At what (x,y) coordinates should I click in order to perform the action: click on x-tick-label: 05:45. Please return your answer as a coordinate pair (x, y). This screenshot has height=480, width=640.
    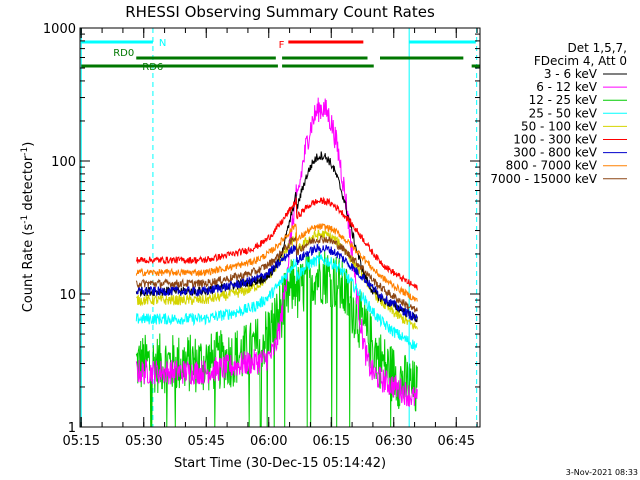
    Looking at the image, I should click on (206, 441).